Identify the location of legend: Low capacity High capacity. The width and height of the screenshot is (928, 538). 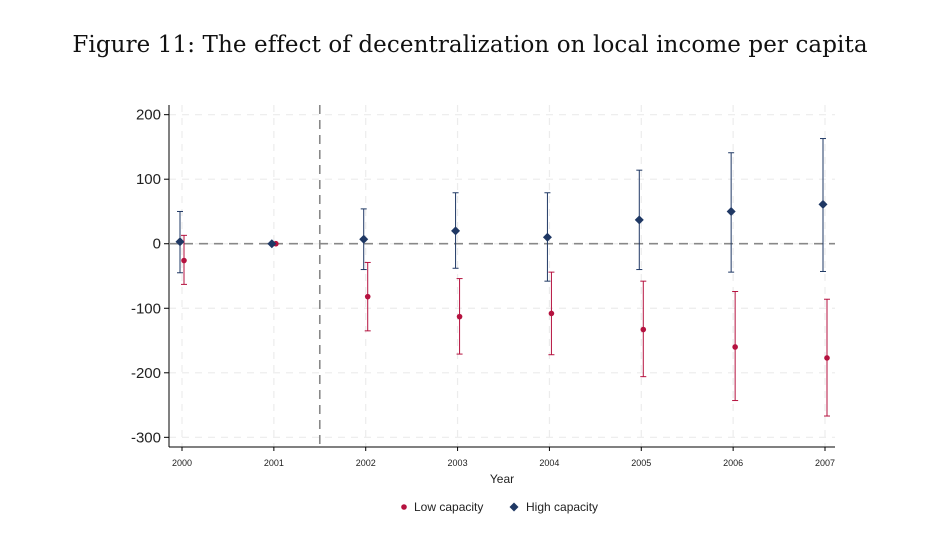
(499, 507).